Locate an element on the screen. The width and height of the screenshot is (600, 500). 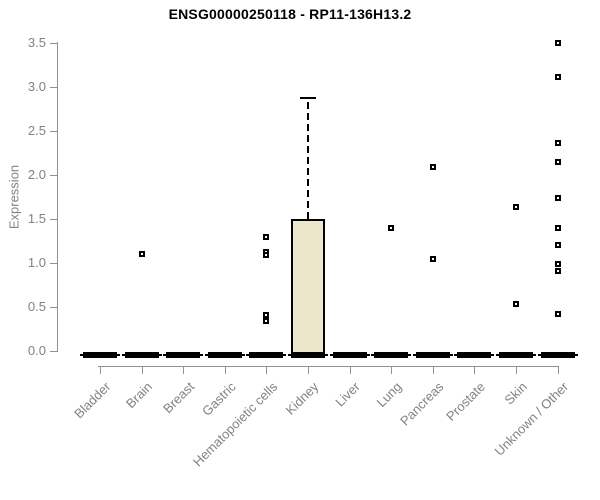
y-tick-label: 3.5 is located at coordinates (36, 42).